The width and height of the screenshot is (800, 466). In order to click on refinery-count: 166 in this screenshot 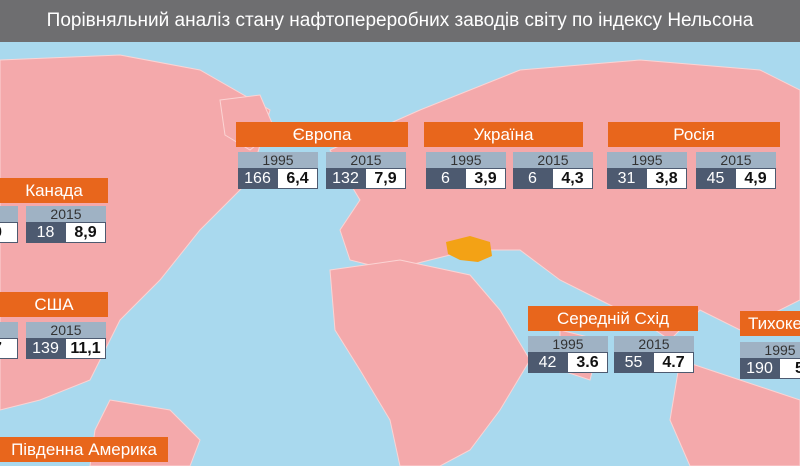, I will do `click(257, 178)`.